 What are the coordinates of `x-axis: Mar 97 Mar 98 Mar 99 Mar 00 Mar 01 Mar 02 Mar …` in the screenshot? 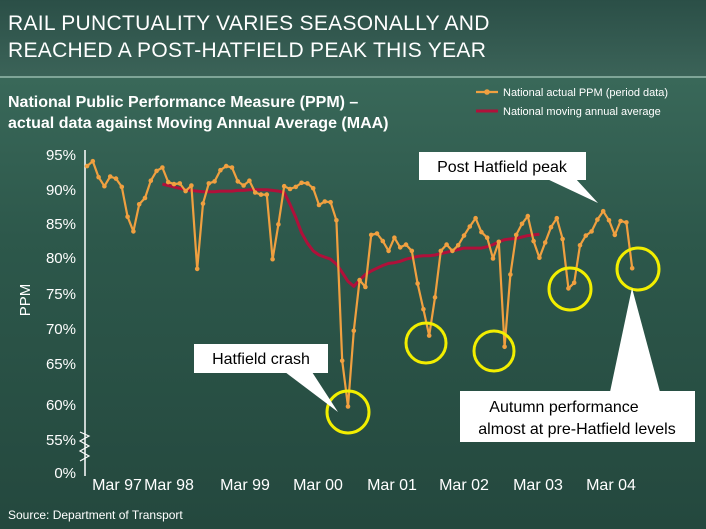 It's located at (364, 485).